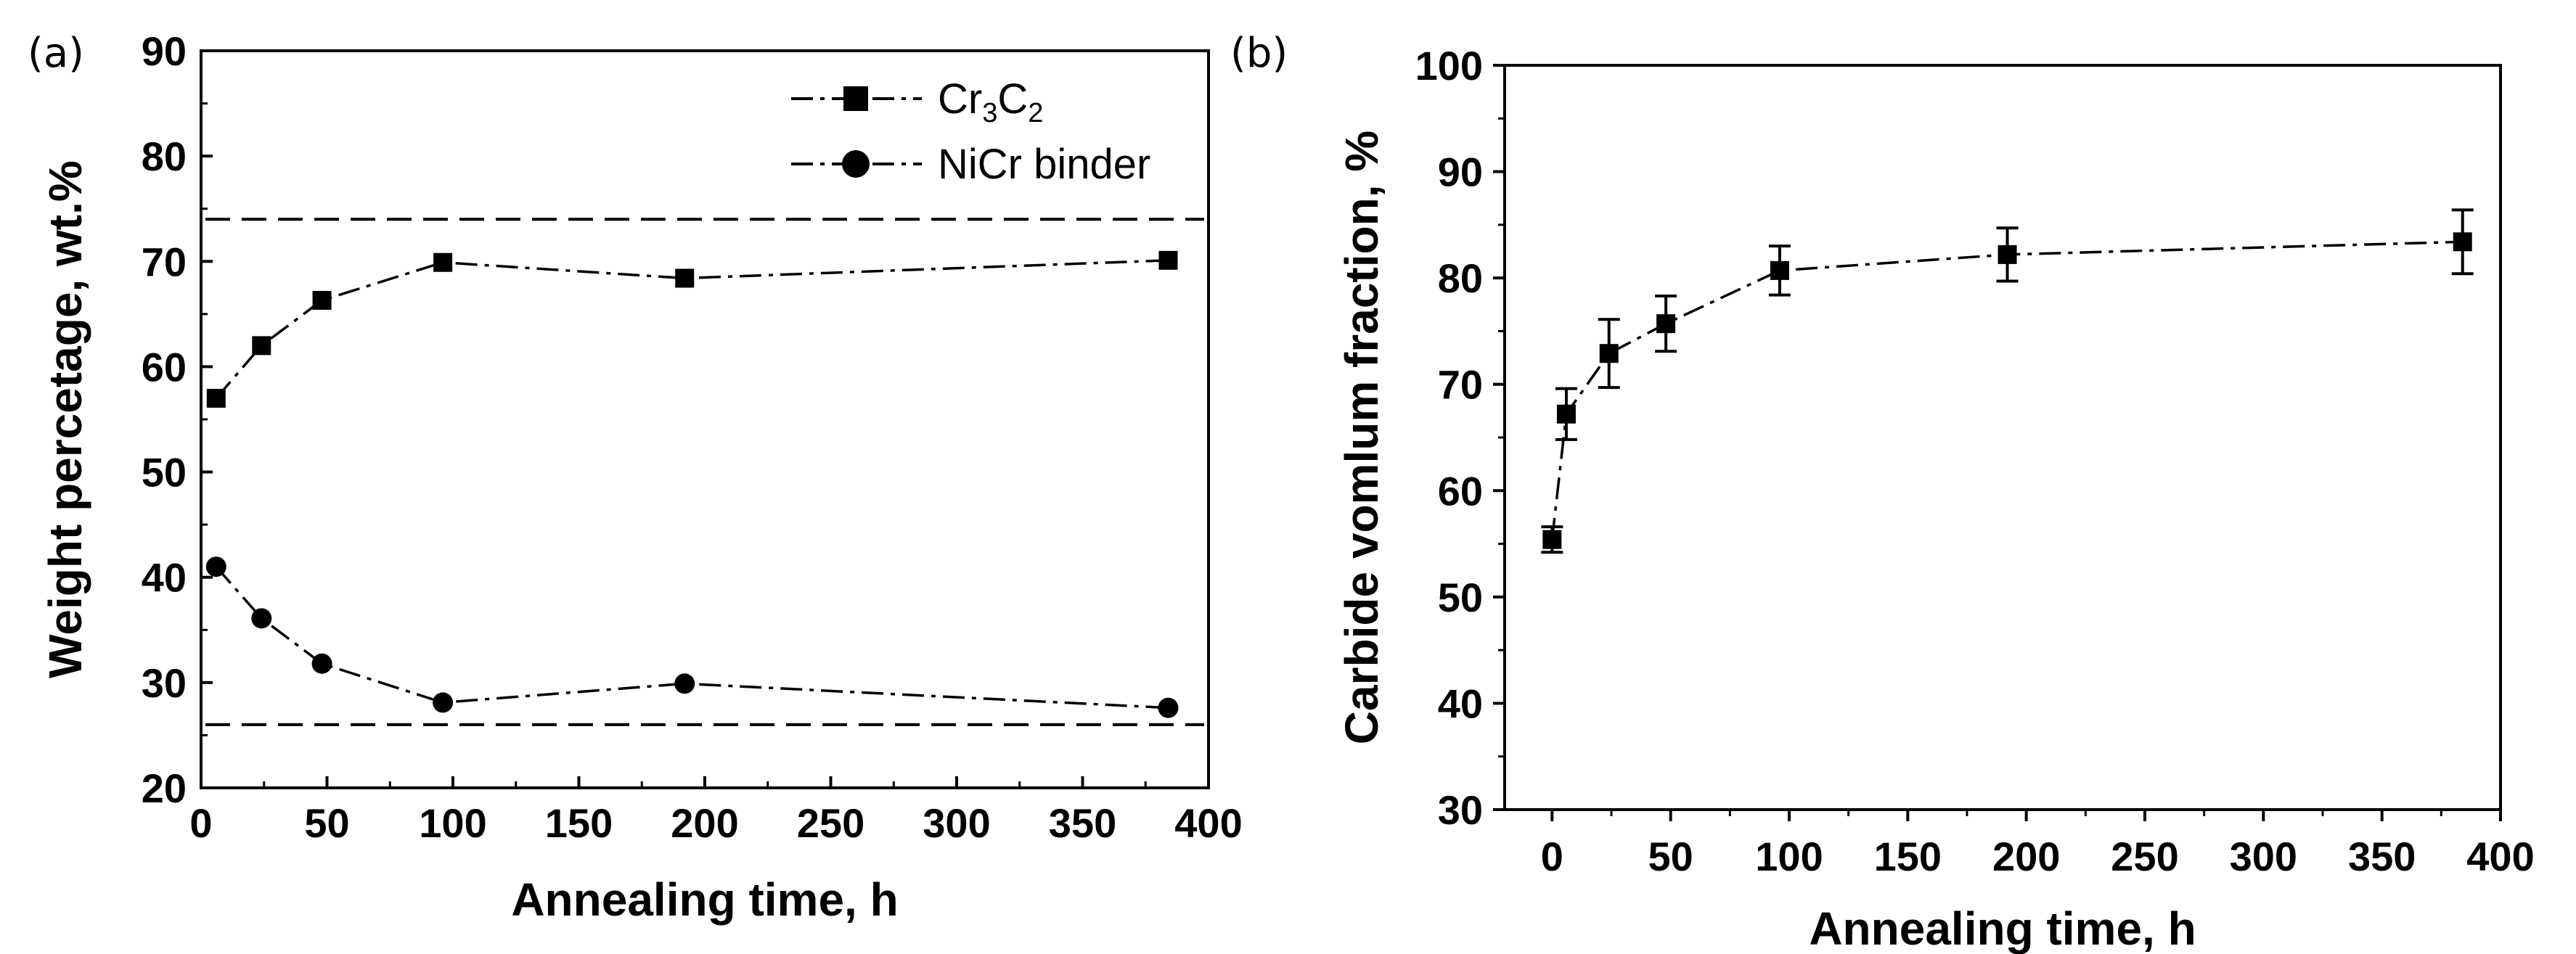 The width and height of the screenshot is (2576, 954). Describe the element at coordinates (1362, 438) in the screenshot. I see `y-axis-title-b: Carbide vomlum fraction, %` at that location.